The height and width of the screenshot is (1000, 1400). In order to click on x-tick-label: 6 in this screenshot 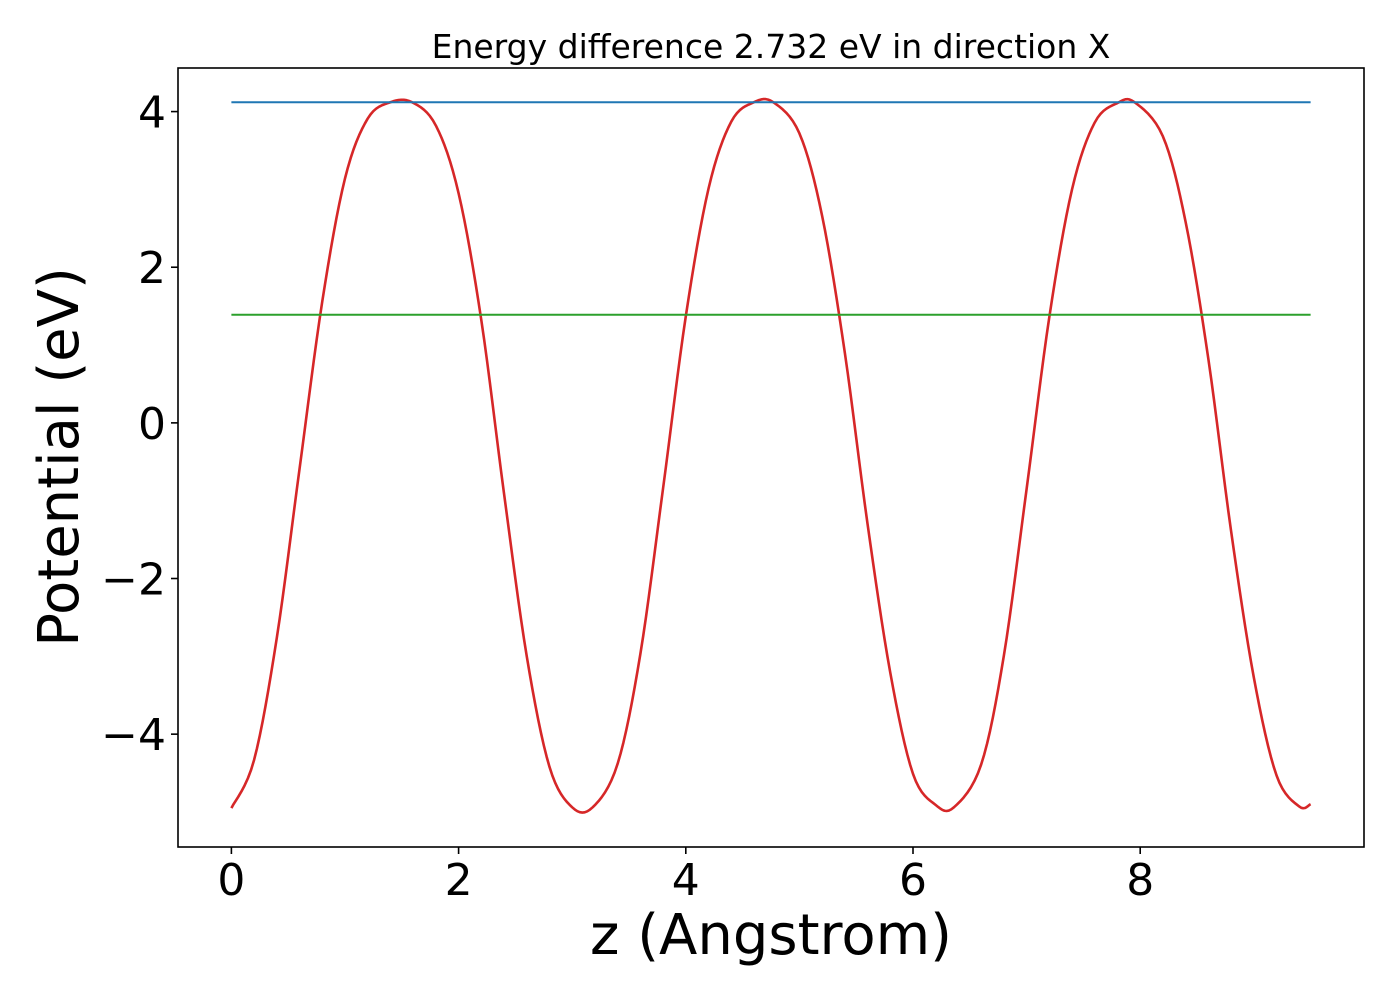, I will do `click(913, 880)`.